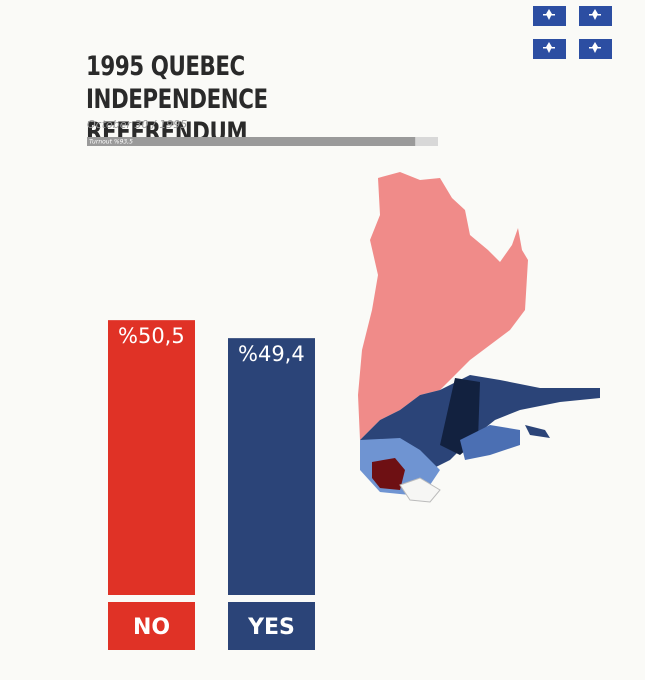  What do you see at coordinates (271, 354) in the screenshot?
I see `value-label: %49,4` at bounding box center [271, 354].